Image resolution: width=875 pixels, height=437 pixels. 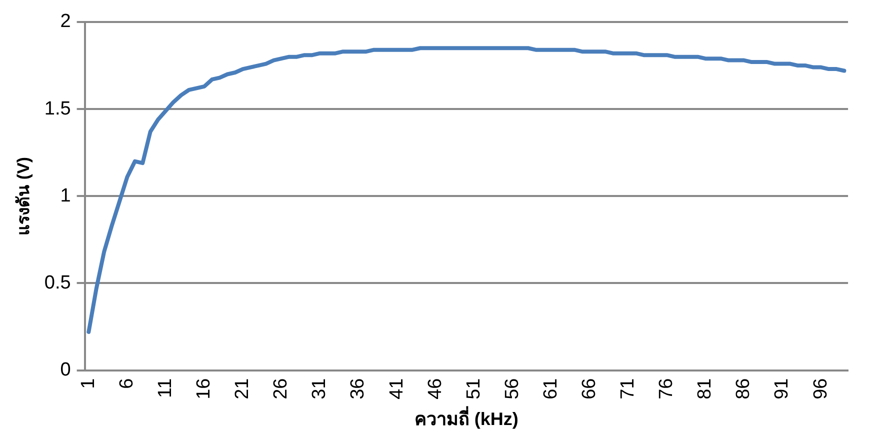 What do you see at coordinates (127, 383) in the screenshot?
I see `x-tick-label: 6` at bounding box center [127, 383].